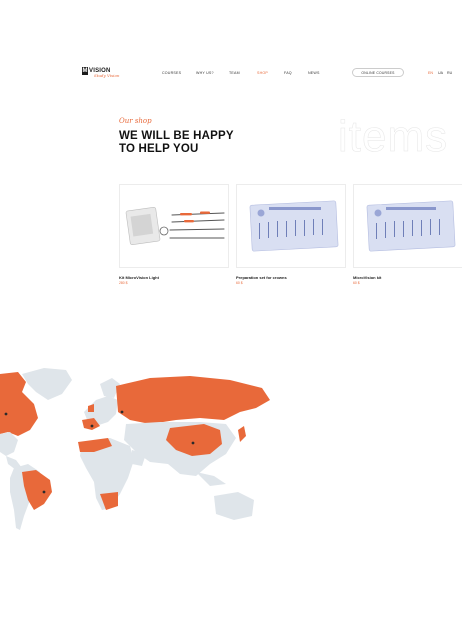 This screenshot has width=462, height=628. What do you see at coordinates (440, 73) in the screenshot?
I see `lang-ua: UA` at bounding box center [440, 73].